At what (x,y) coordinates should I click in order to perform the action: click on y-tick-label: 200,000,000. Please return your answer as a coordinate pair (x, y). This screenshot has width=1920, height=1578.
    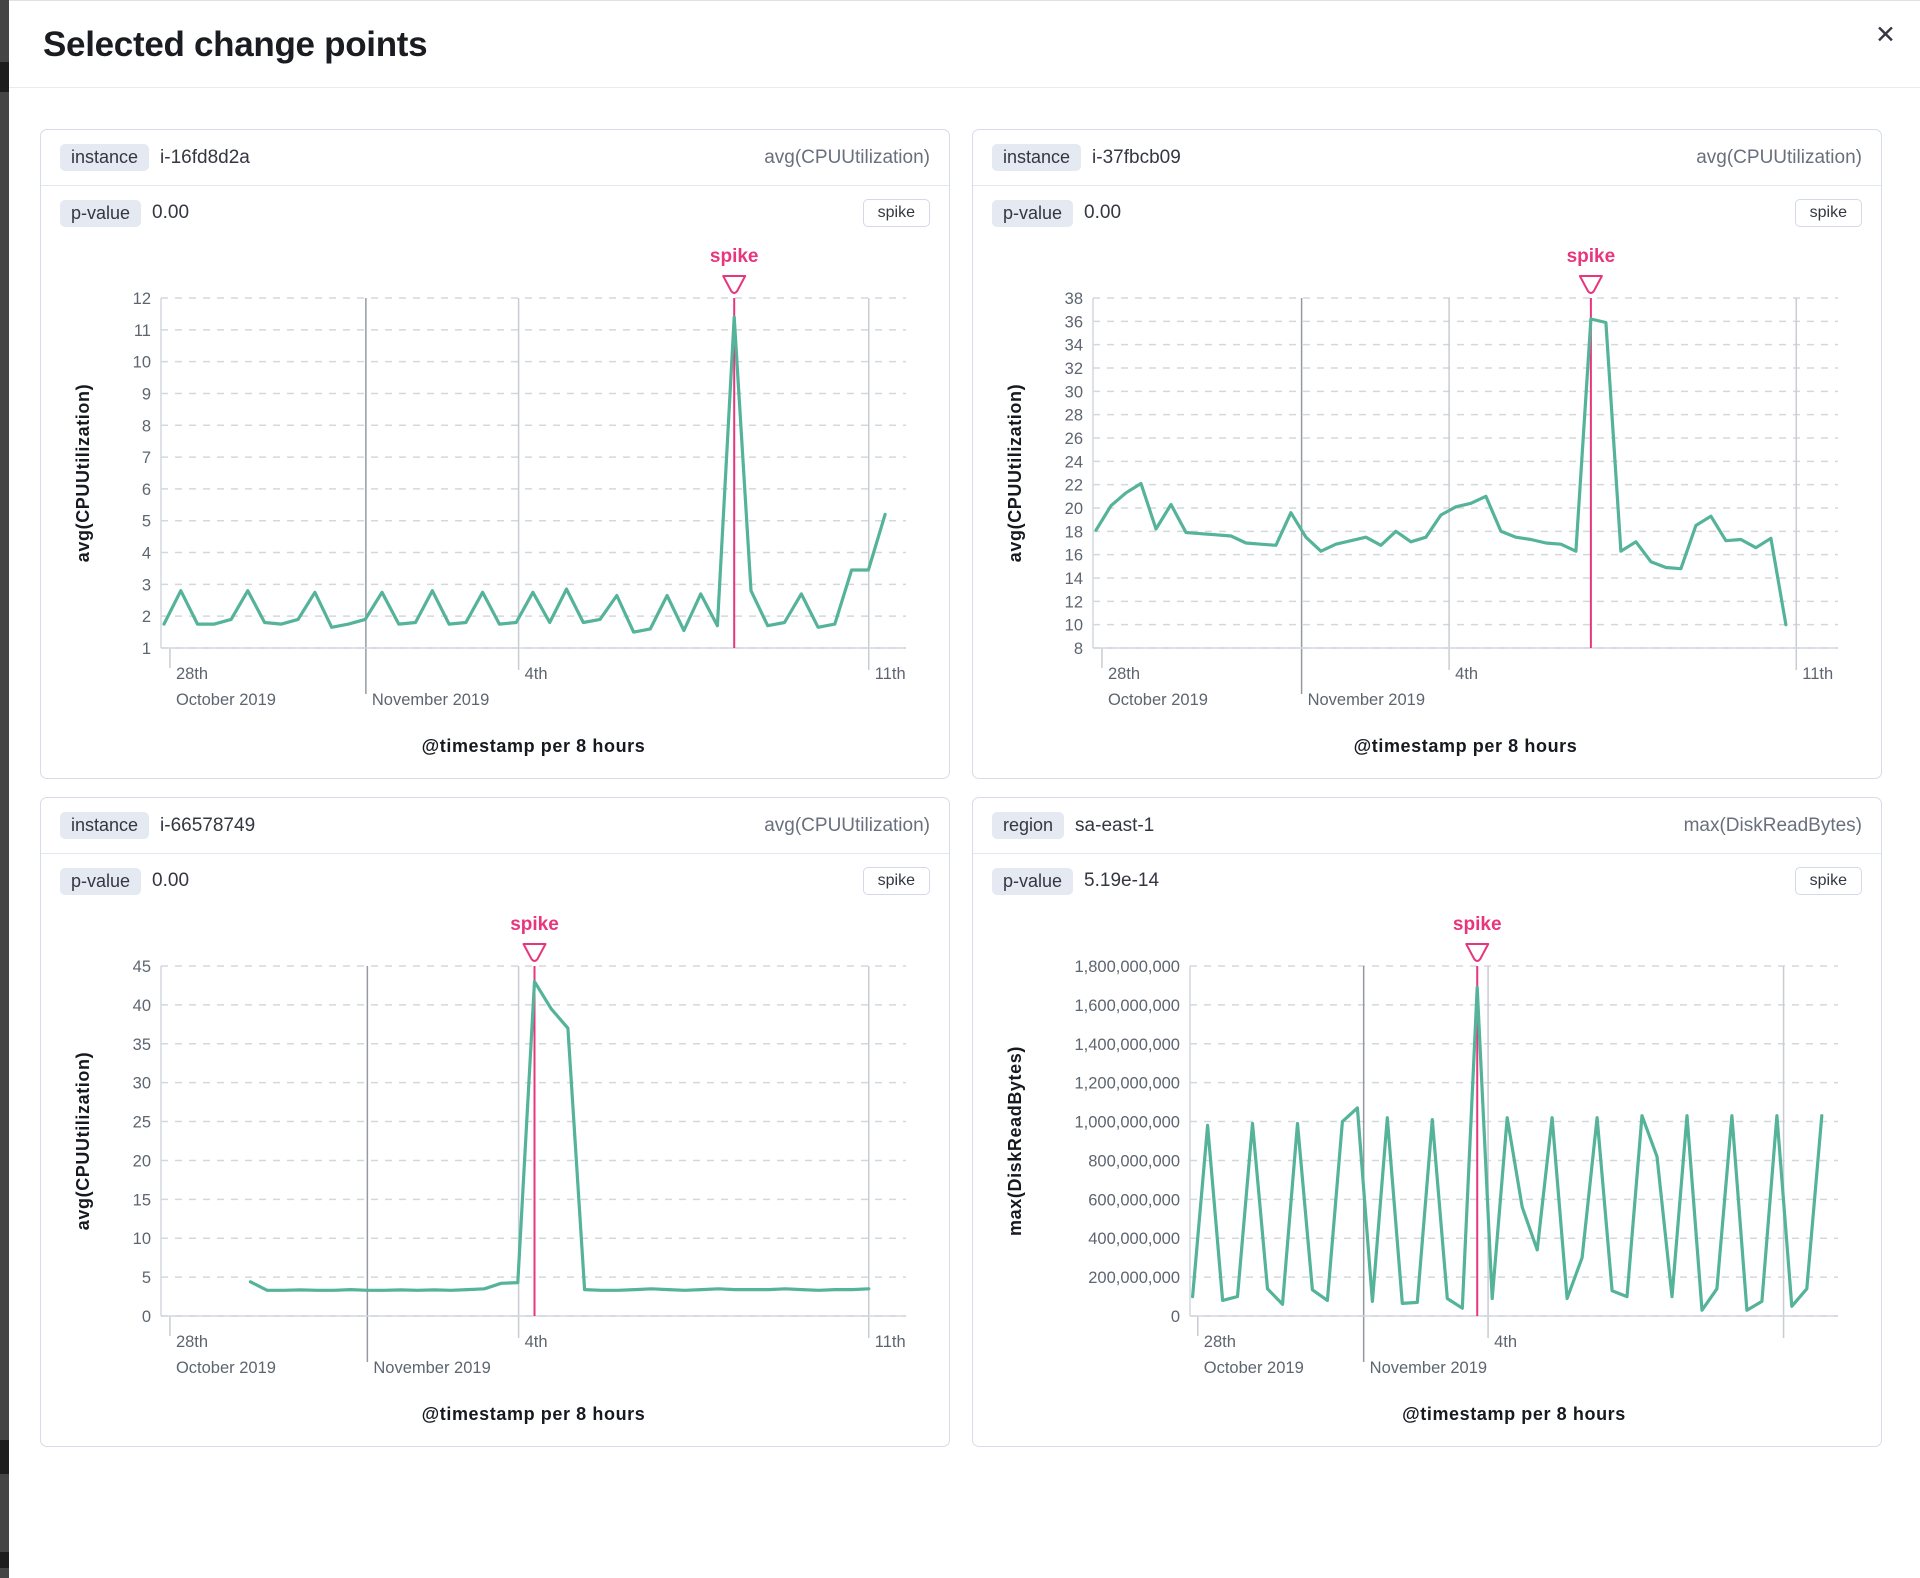
    Looking at the image, I should click on (1134, 1278).